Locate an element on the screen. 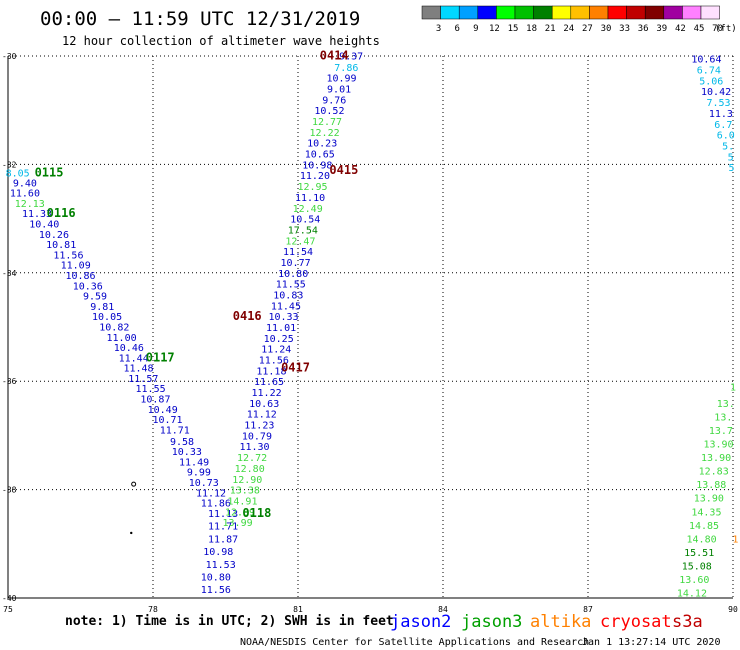 The image size is (740, 650). swh-data-label: 11.44 is located at coordinates (134, 358).